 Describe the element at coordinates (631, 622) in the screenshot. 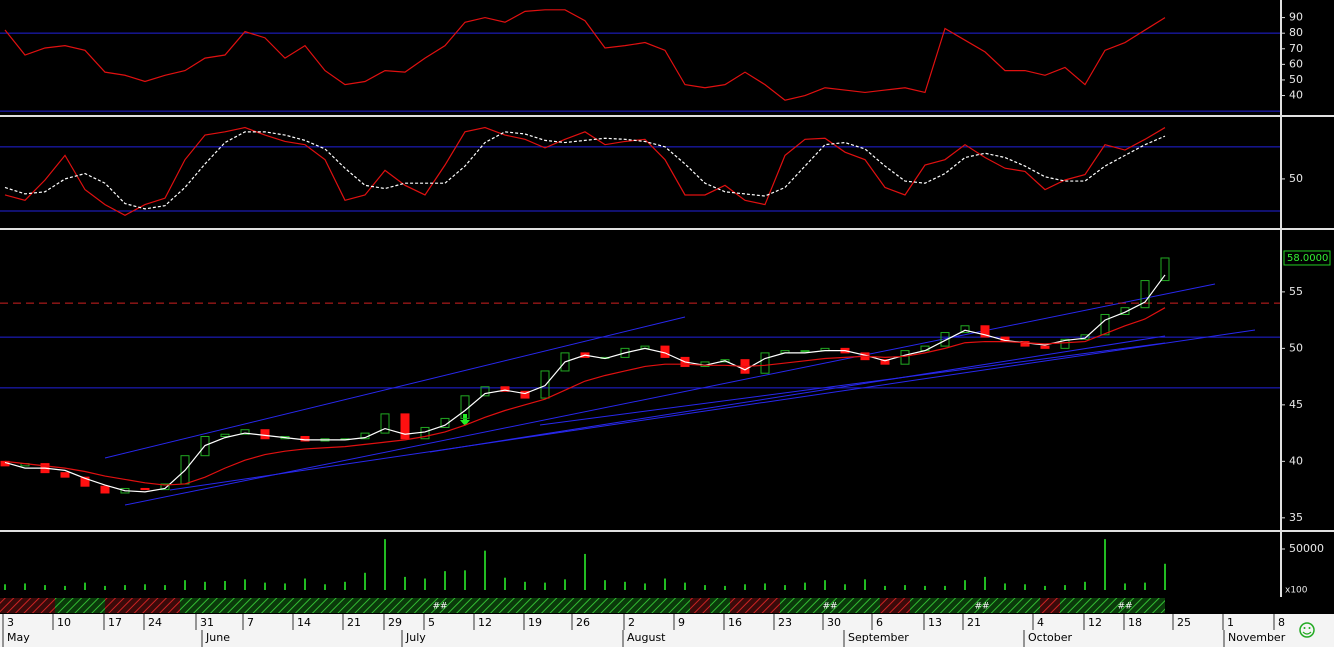

I see `day-label: 2` at that location.